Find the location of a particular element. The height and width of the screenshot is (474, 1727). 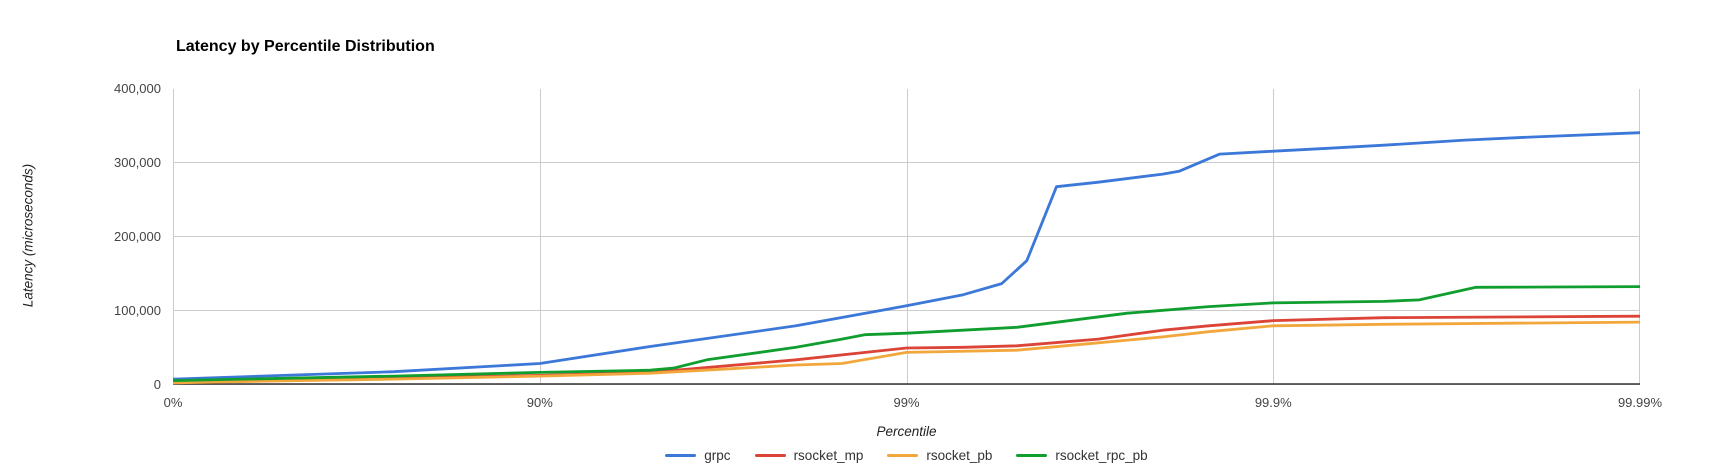

legend-swatch-rsocket_mp is located at coordinates (770, 455).